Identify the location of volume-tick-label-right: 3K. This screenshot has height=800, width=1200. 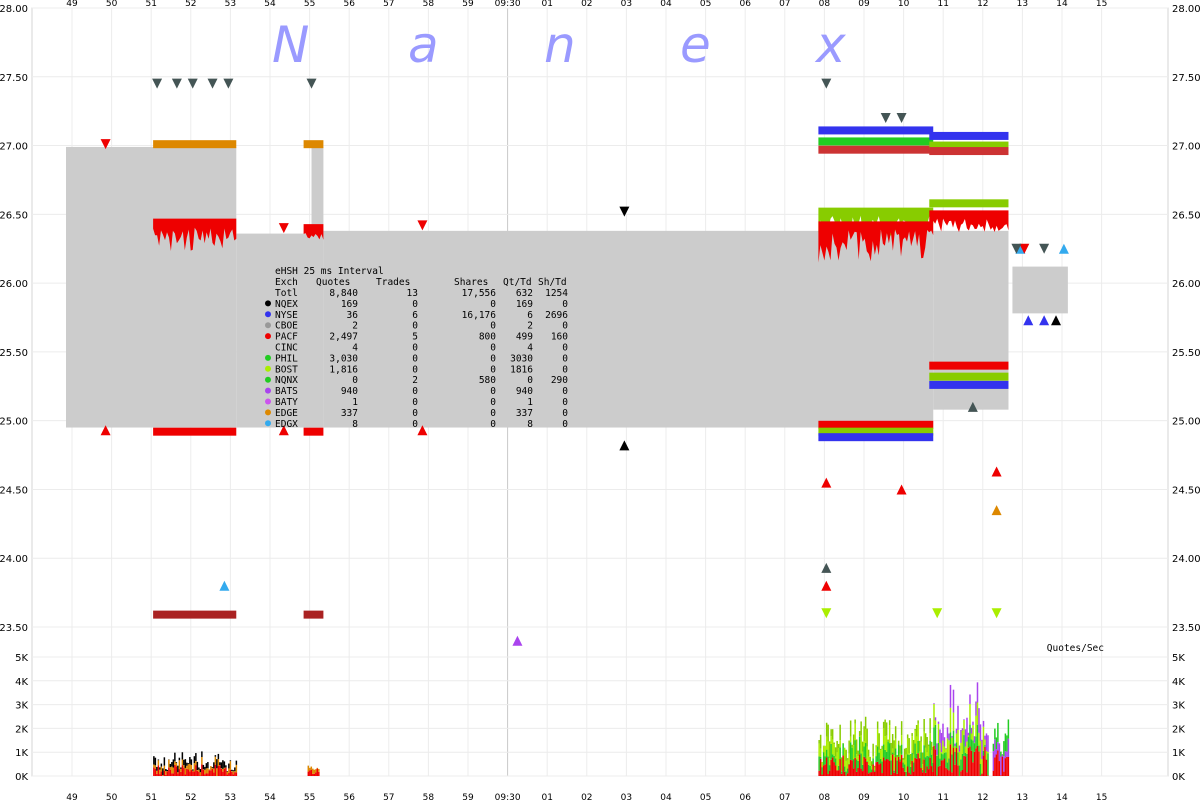
(1178, 706).